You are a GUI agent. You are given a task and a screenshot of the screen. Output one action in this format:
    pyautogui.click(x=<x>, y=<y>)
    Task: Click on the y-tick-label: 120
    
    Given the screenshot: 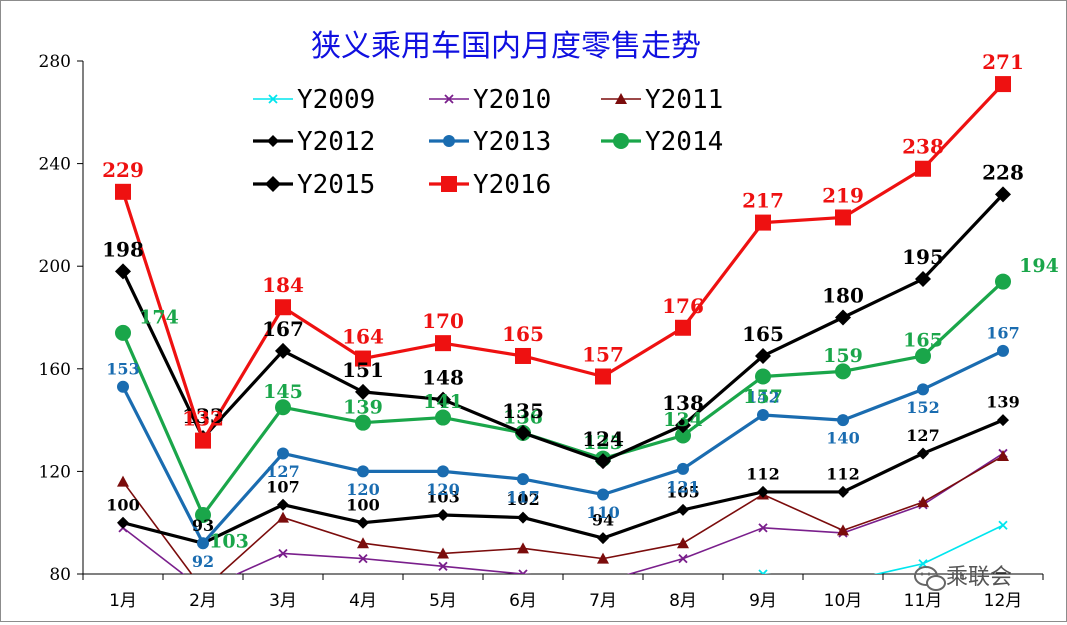 What is the action you would take?
    pyautogui.click(x=55, y=472)
    